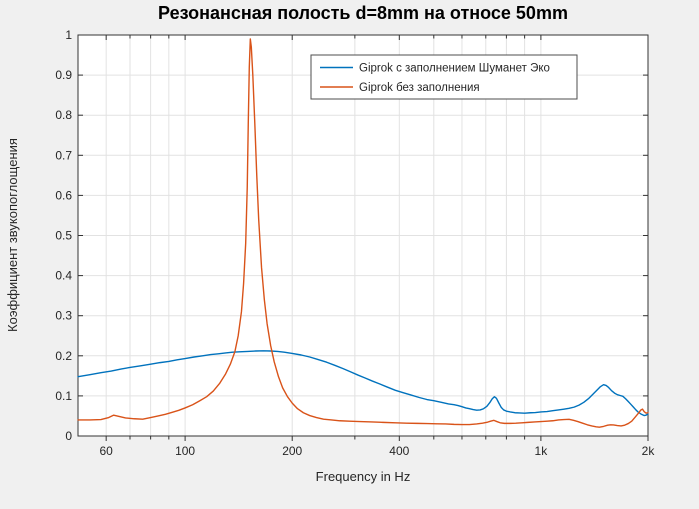  What do you see at coordinates (292, 451) in the screenshot?
I see `x-tick-label: 200` at bounding box center [292, 451].